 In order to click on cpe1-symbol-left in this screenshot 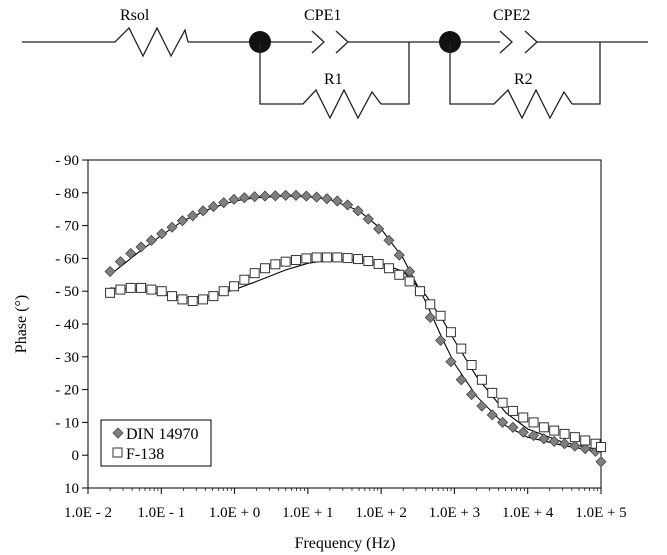, I will do `click(318, 42)`.